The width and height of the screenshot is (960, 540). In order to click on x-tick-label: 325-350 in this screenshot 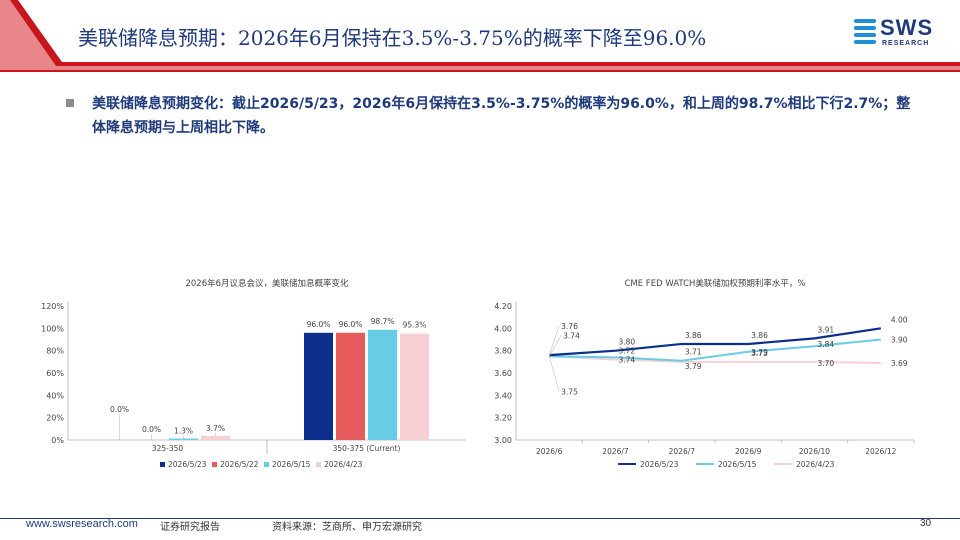, I will do `click(168, 448)`.